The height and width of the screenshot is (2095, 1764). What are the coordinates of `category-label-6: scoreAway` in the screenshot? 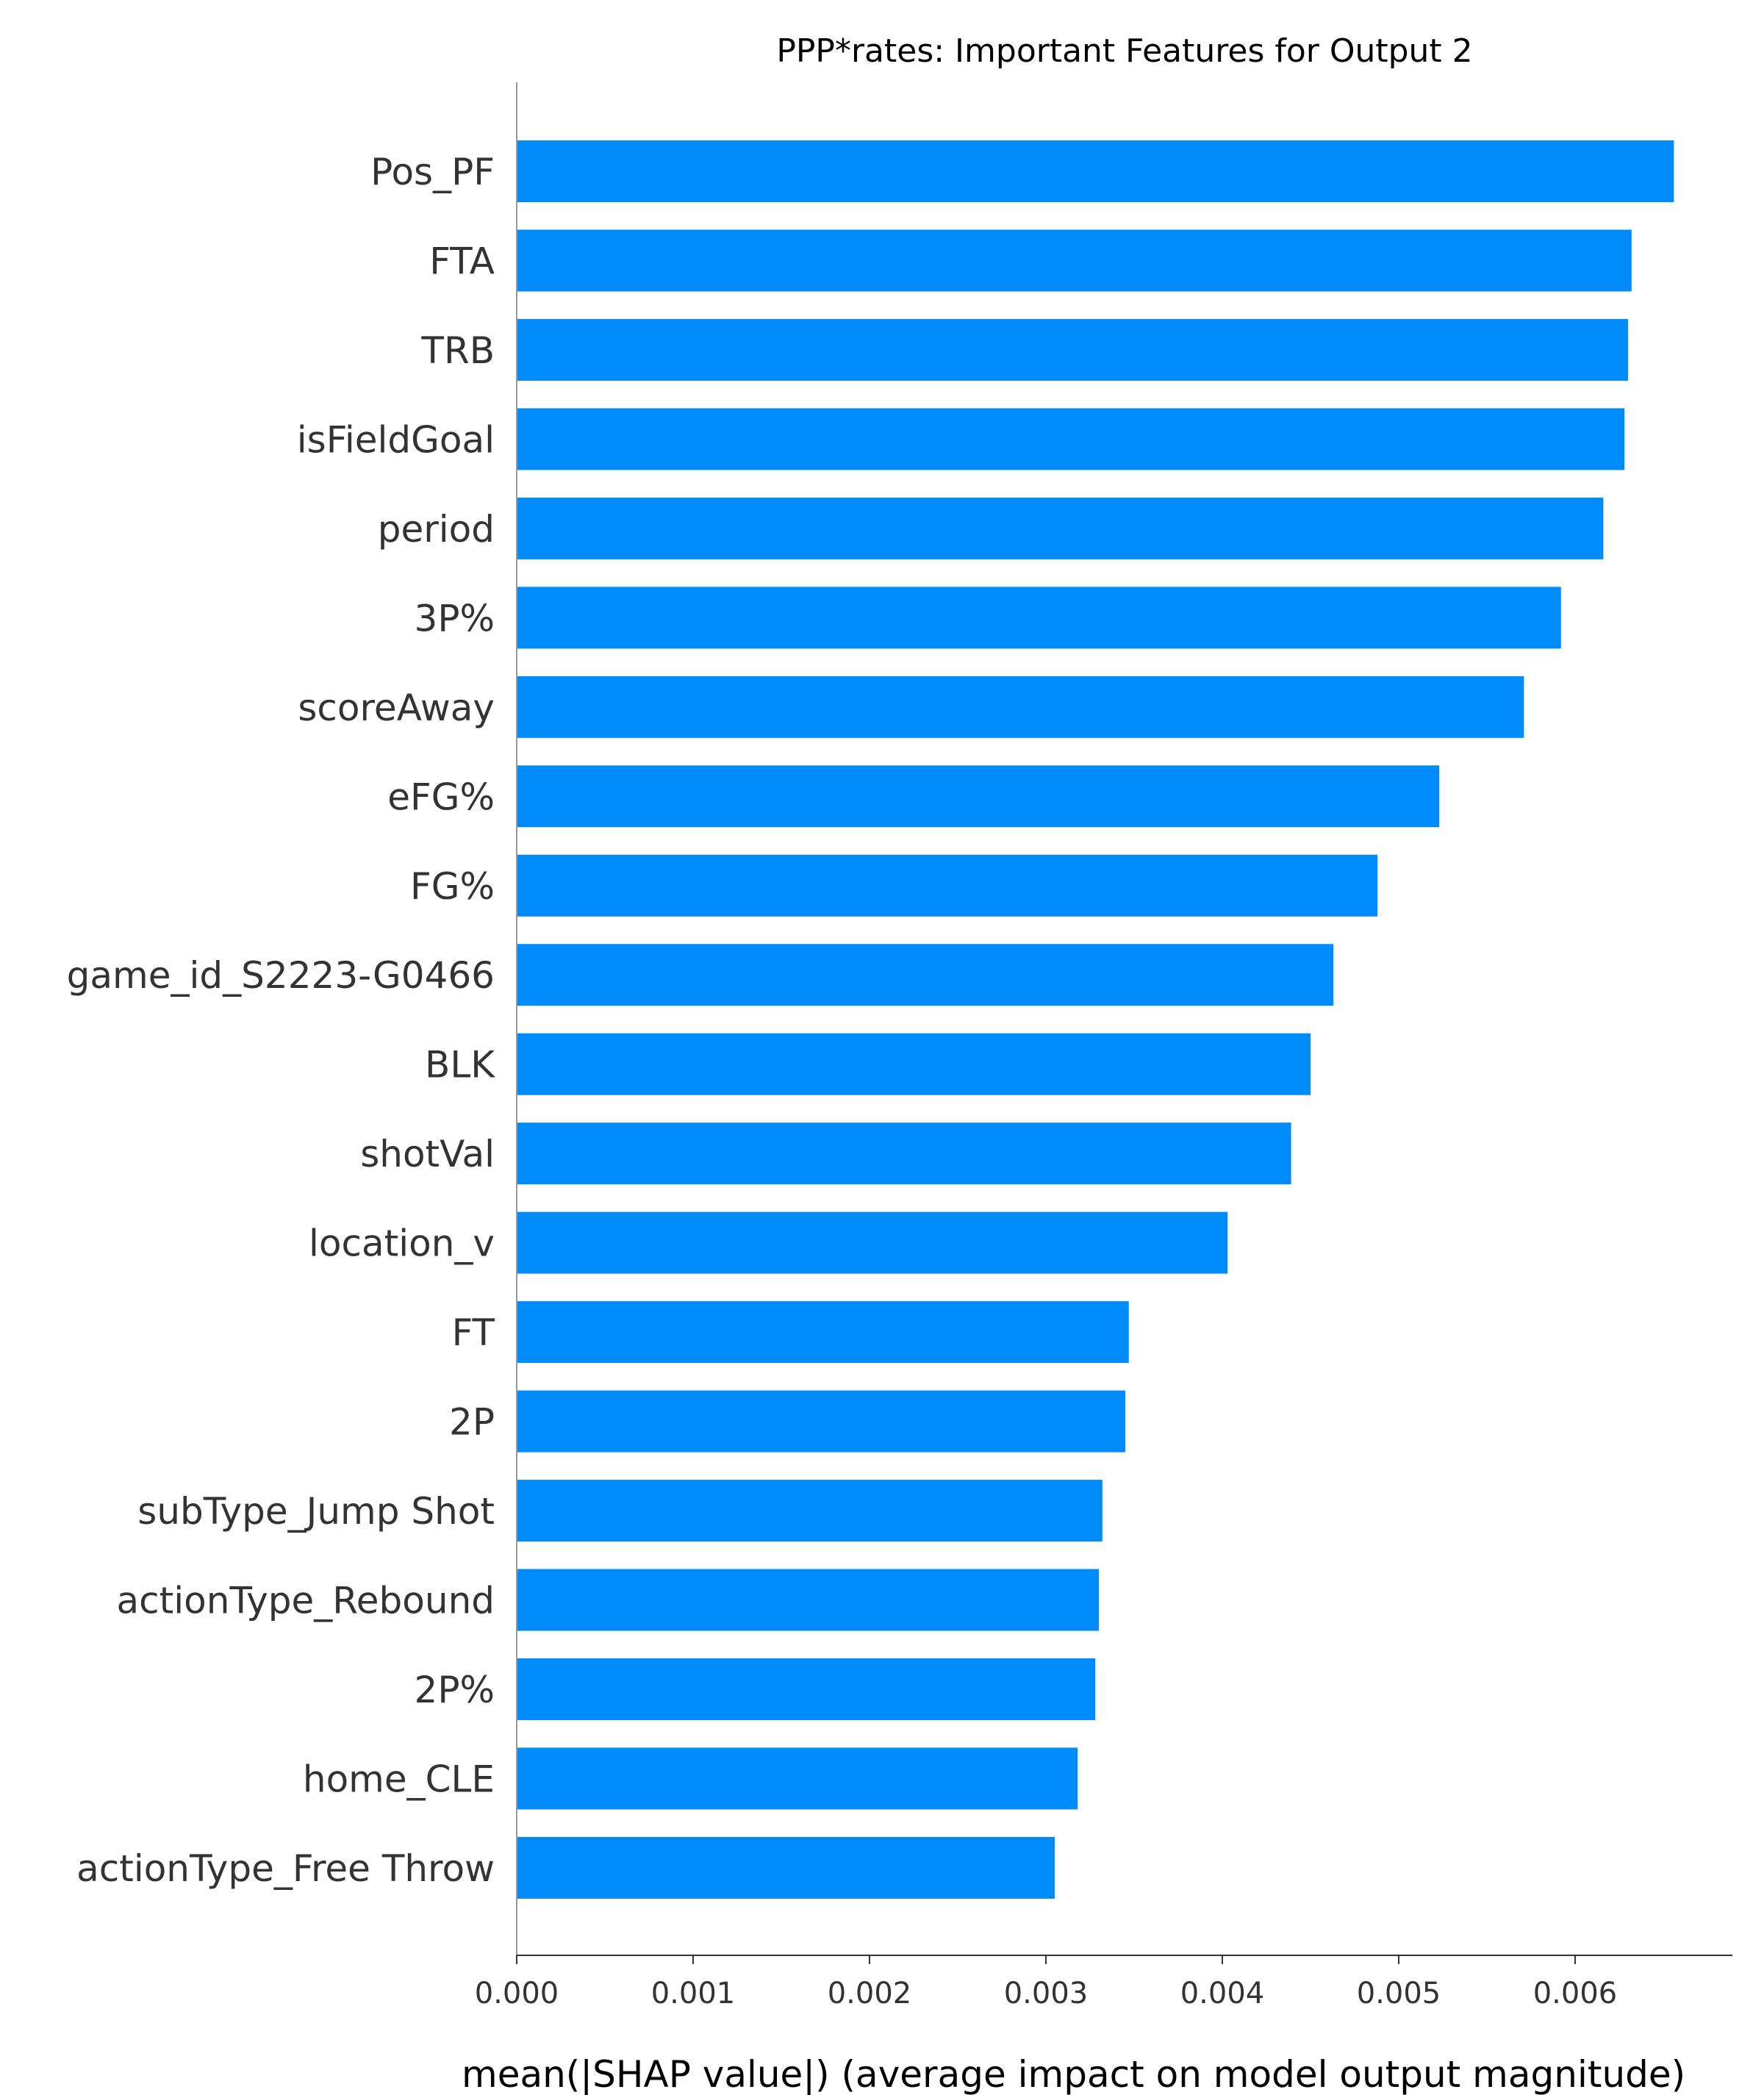 It's located at (396, 708).